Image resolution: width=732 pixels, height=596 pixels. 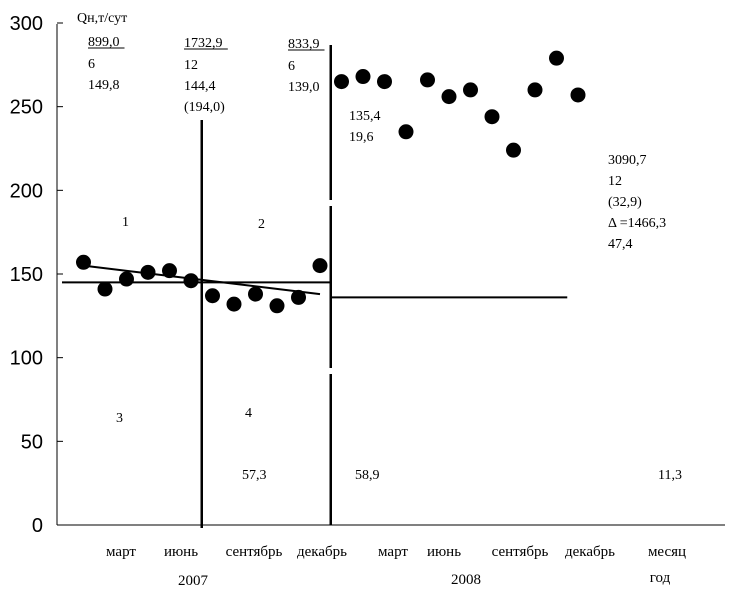 What do you see at coordinates (615, 181) in the screenshot?
I see `annotation-period-5-value: 12` at bounding box center [615, 181].